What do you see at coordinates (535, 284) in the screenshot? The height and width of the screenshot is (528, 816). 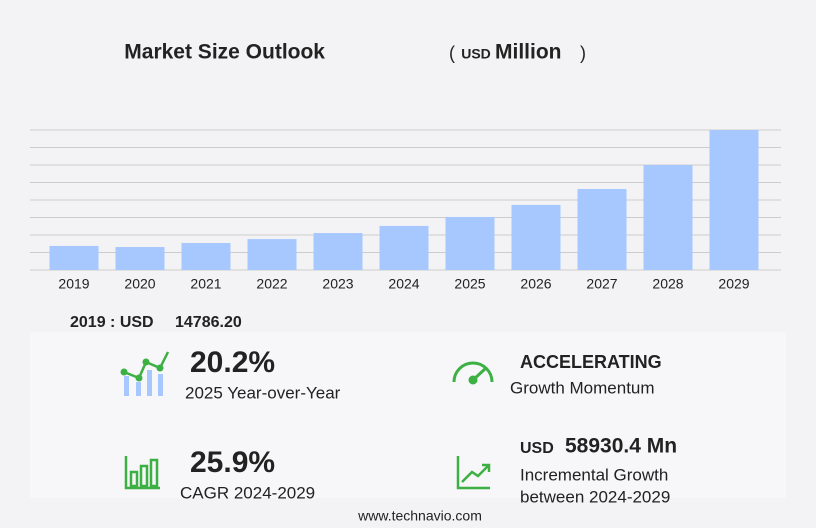 I see `x-tick-label: 2026` at bounding box center [535, 284].